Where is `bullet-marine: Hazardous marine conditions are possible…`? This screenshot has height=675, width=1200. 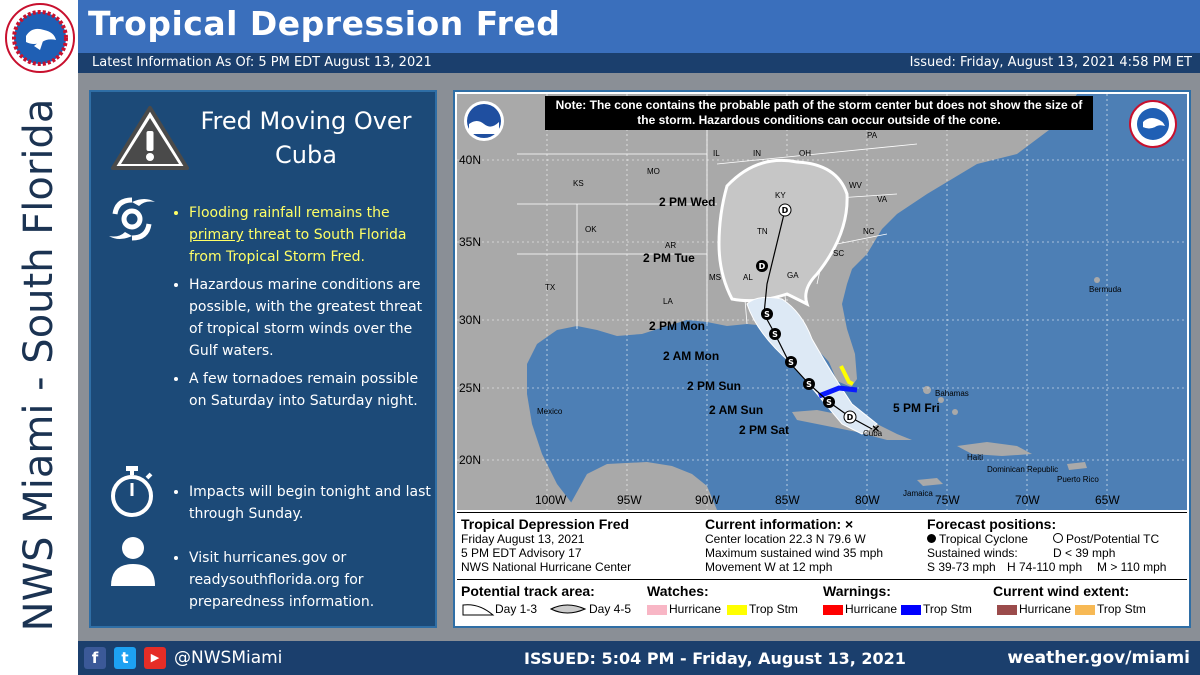
bullet-marine: Hazardous marine conditions are possible… is located at coordinates (314, 318).